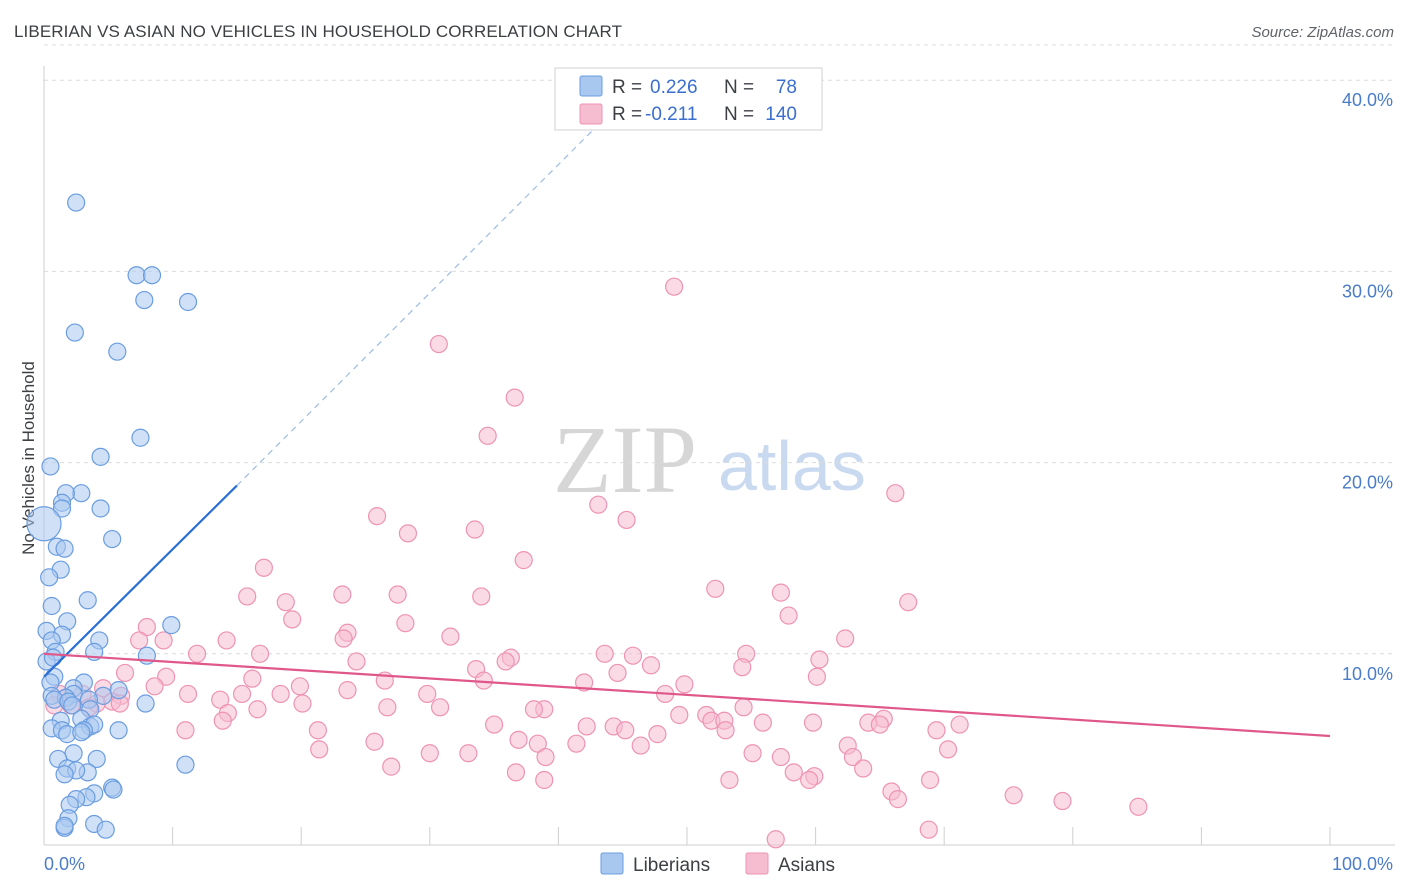 Image resolution: width=1406 pixels, height=892 pixels. Describe the element at coordinates (781, 114) in the screenshot. I see `legend-n-value-asians: 140` at that location.